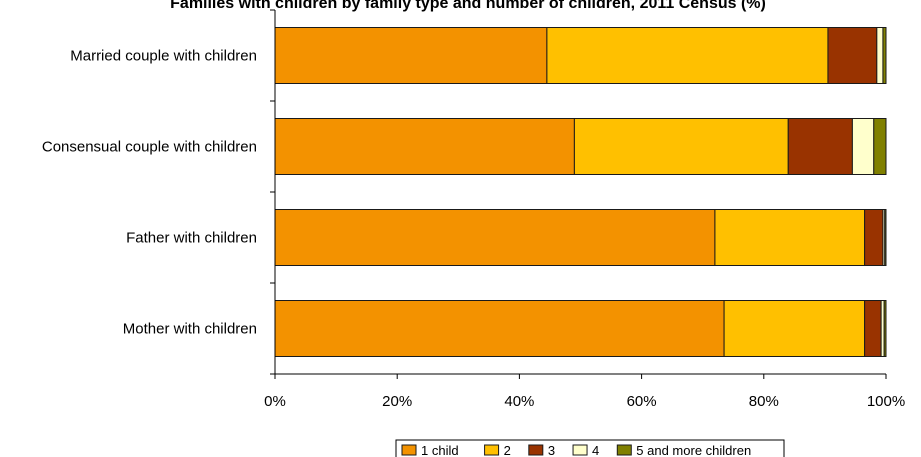 This screenshot has height=457, width=921. I want to click on legend-label-2: 2, so click(507, 450).